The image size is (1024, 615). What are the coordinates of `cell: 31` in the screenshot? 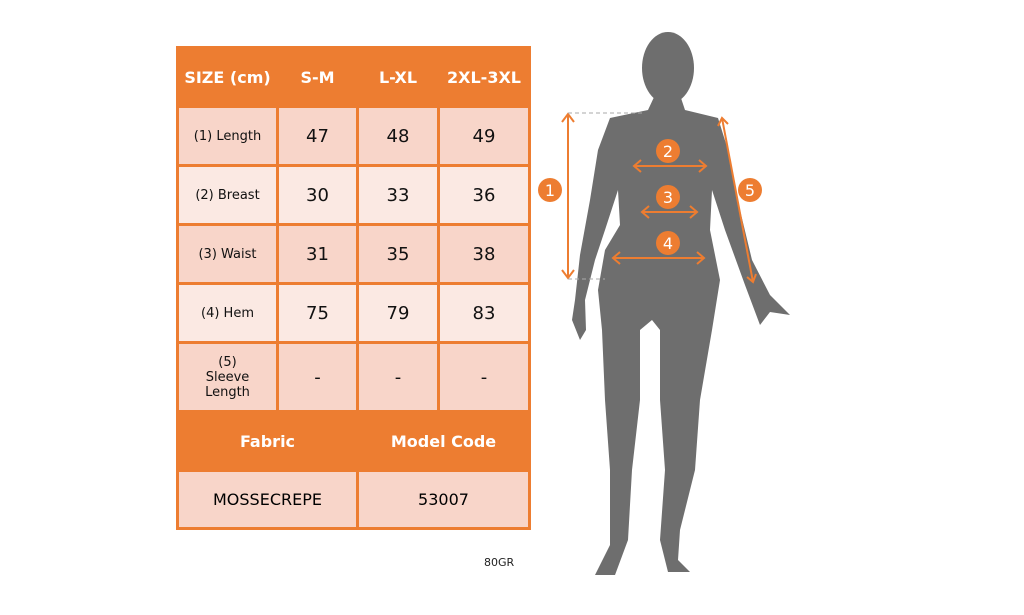 It's located at (317, 254).